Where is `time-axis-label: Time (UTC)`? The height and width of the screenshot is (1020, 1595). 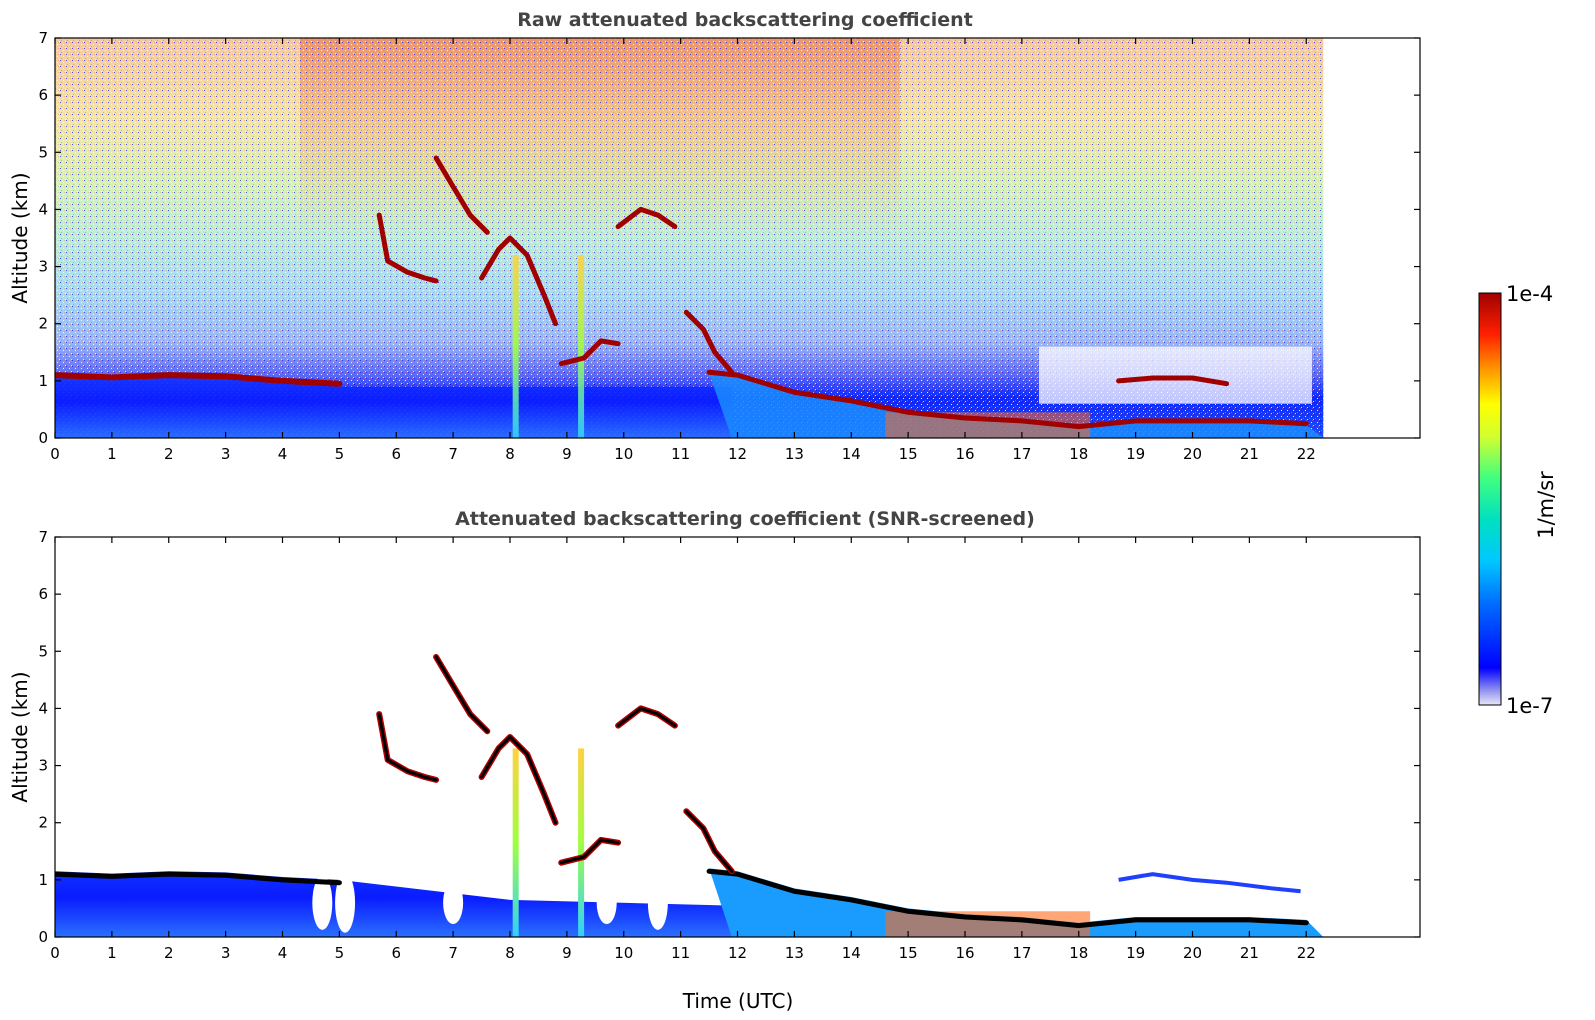
time-axis-label: Time (UTC) is located at coordinates (738, 1001).